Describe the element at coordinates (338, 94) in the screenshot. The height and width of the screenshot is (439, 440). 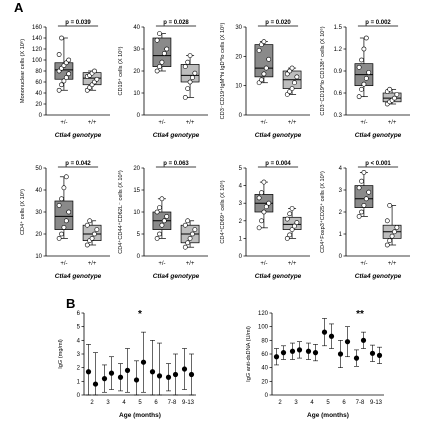
I see `y-tick-label: 0.6` at that location.